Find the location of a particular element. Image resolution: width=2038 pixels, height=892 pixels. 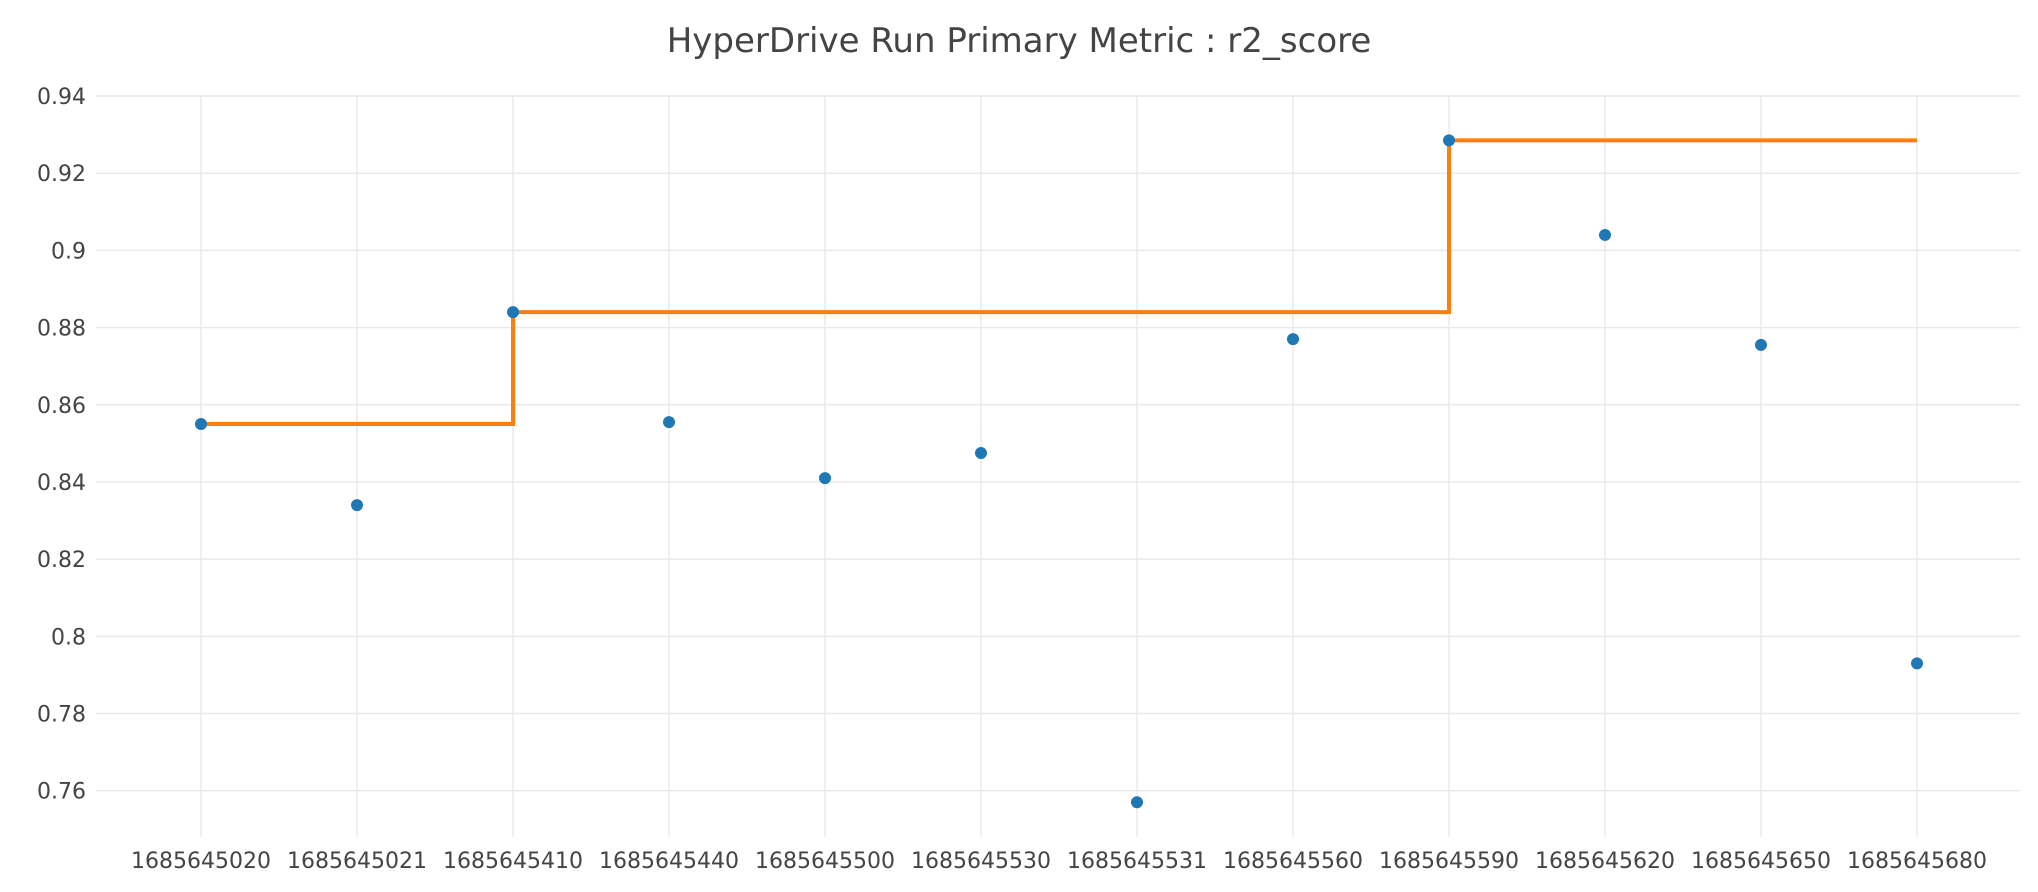

y-tick-label: 0.94 is located at coordinates (61, 97).